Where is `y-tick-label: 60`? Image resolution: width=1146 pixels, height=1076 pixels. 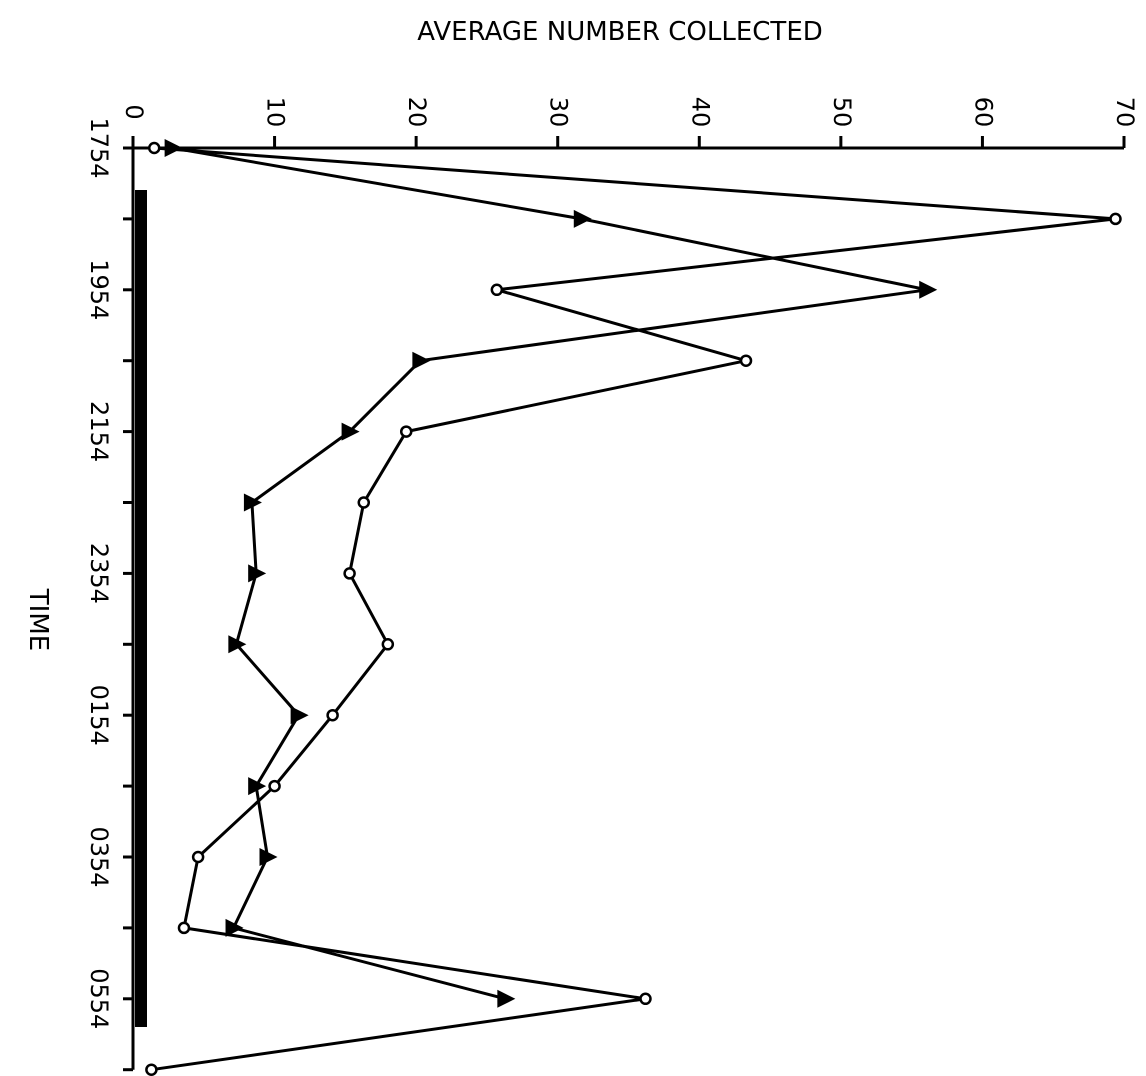
y-tick-label: 60 is located at coordinates (983, 112).